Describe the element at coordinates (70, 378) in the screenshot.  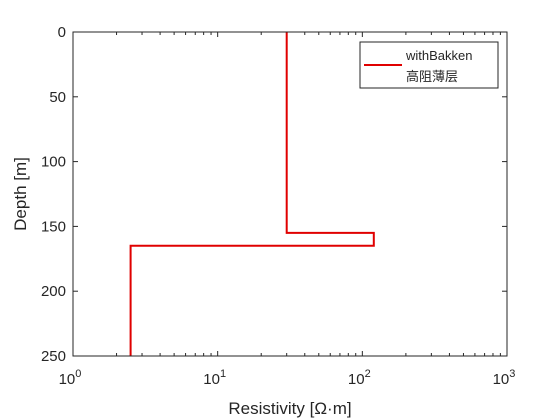
I see `x-tick-label: 10⁰` at that location.